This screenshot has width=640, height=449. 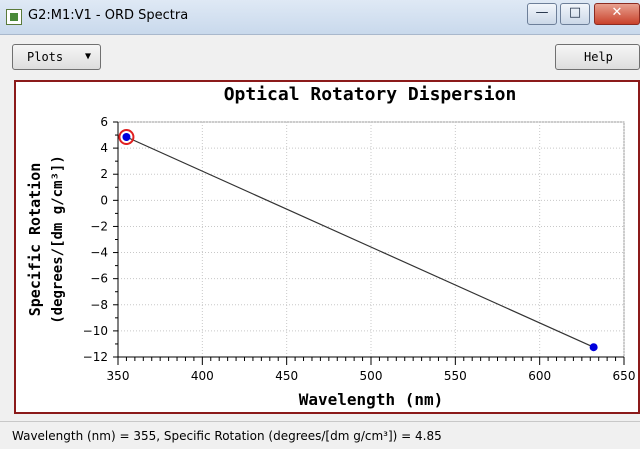 I want to click on chart-title: Optical Rotatory Dispersion, so click(x=370, y=94).